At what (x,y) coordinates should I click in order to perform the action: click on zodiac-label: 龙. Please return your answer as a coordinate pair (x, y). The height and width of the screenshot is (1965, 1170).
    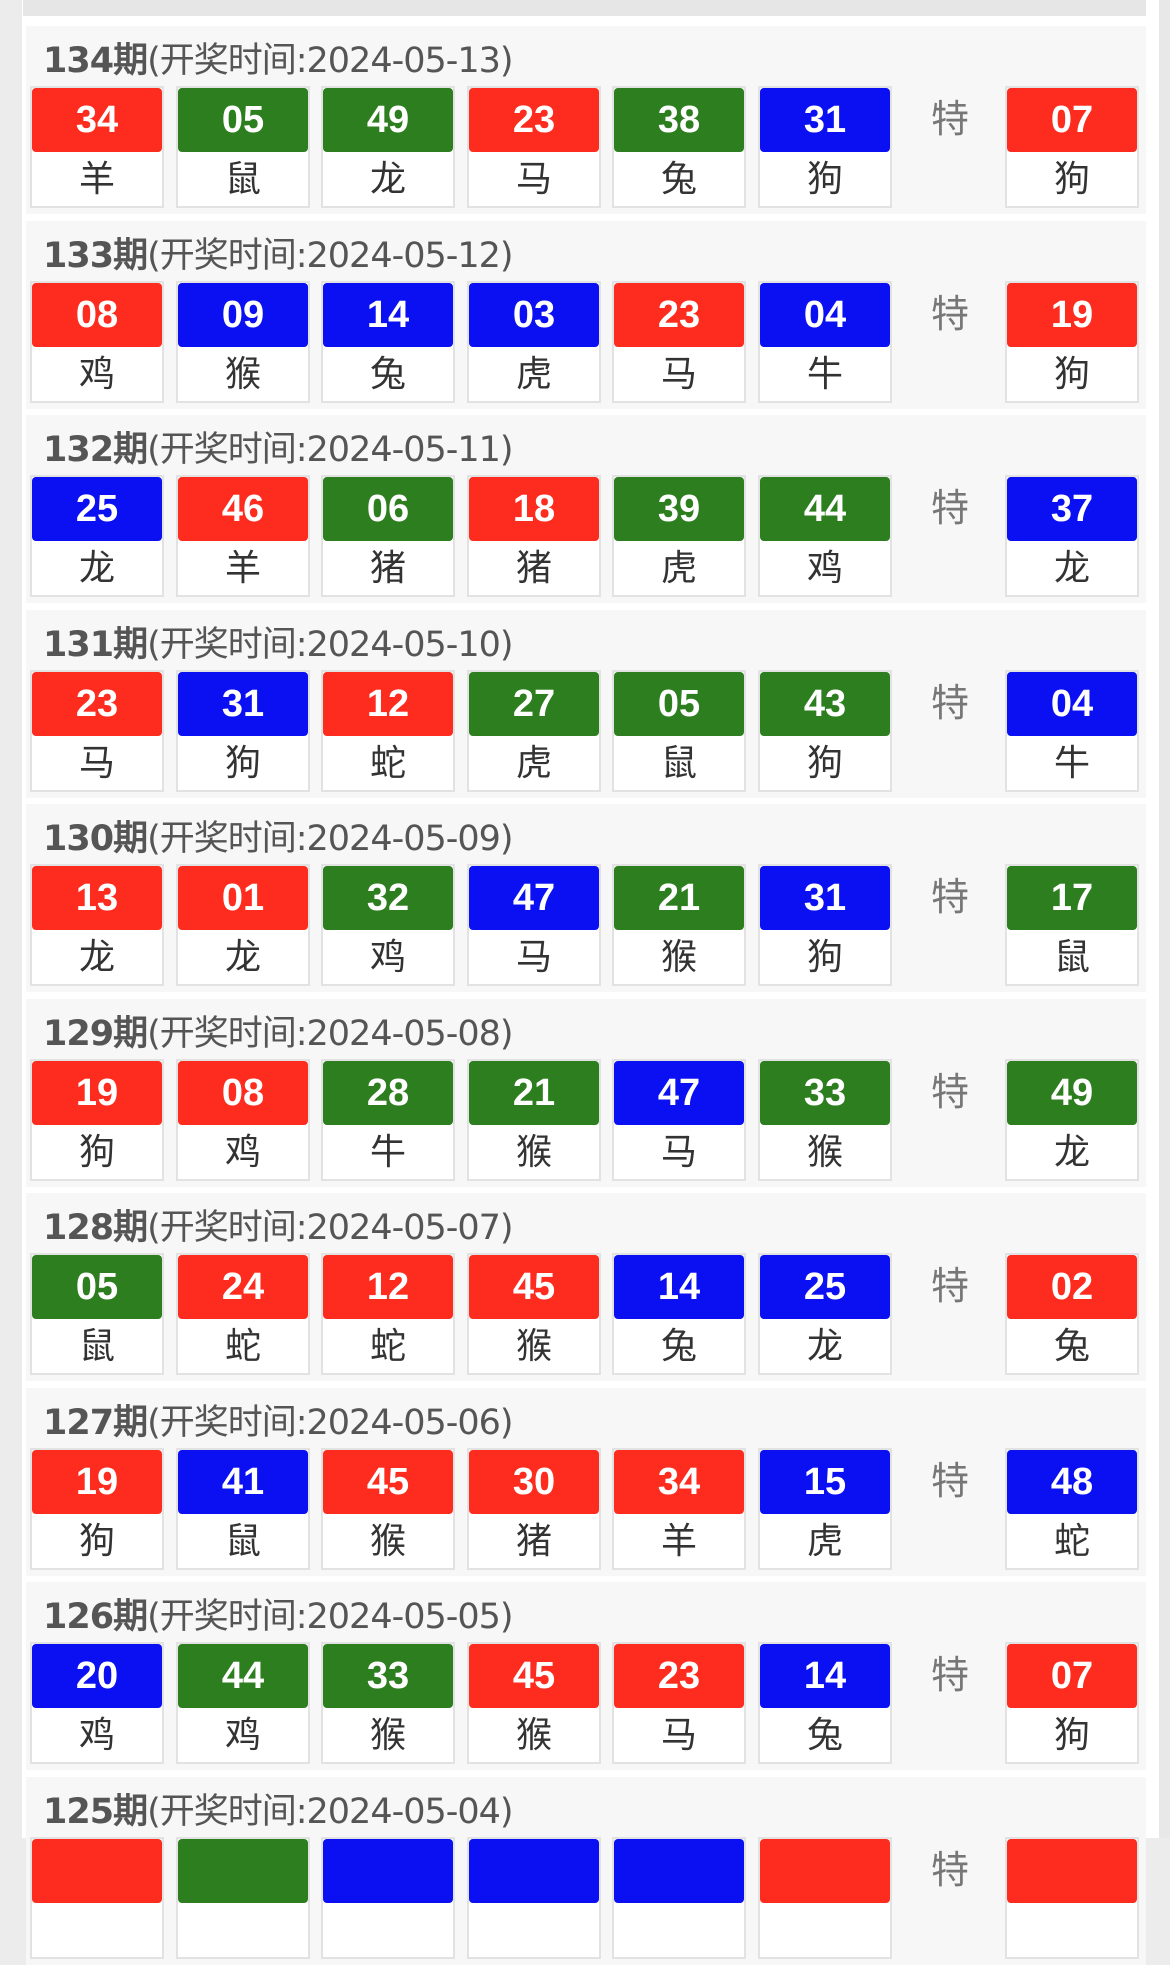
    Looking at the image, I should click on (387, 179).